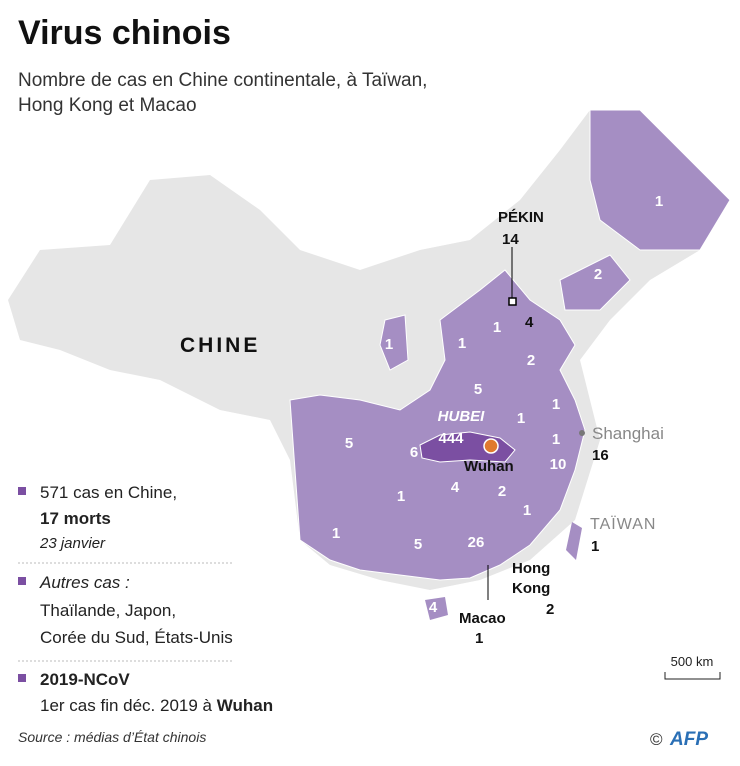  I want to click on subtitle: Hong Kong et Macao, so click(107, 105).